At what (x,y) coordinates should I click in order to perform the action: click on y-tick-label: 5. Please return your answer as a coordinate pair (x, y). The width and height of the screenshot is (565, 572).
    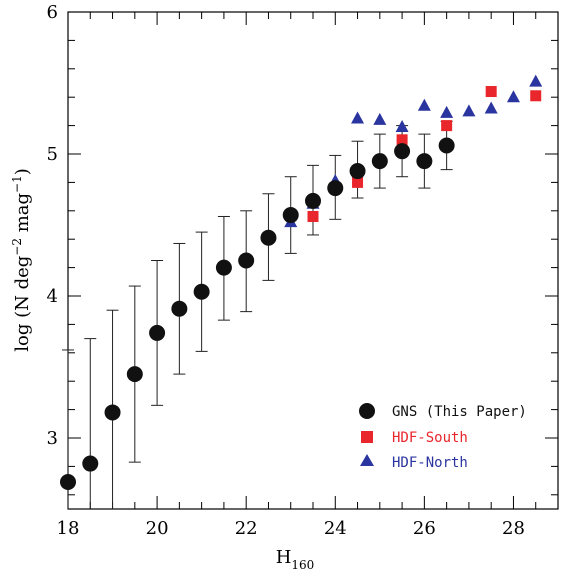
    Looking at the image, I should click on (52, 154).